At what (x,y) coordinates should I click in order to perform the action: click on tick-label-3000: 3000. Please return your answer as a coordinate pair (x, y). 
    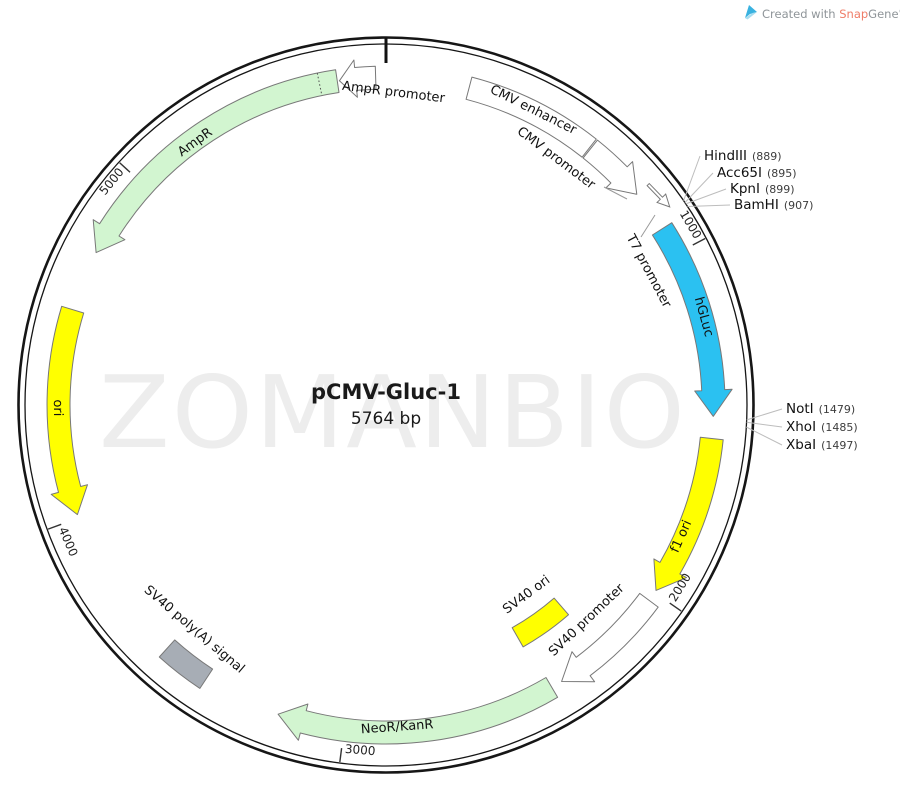
    Looking at the image, I should click on (360, 750).